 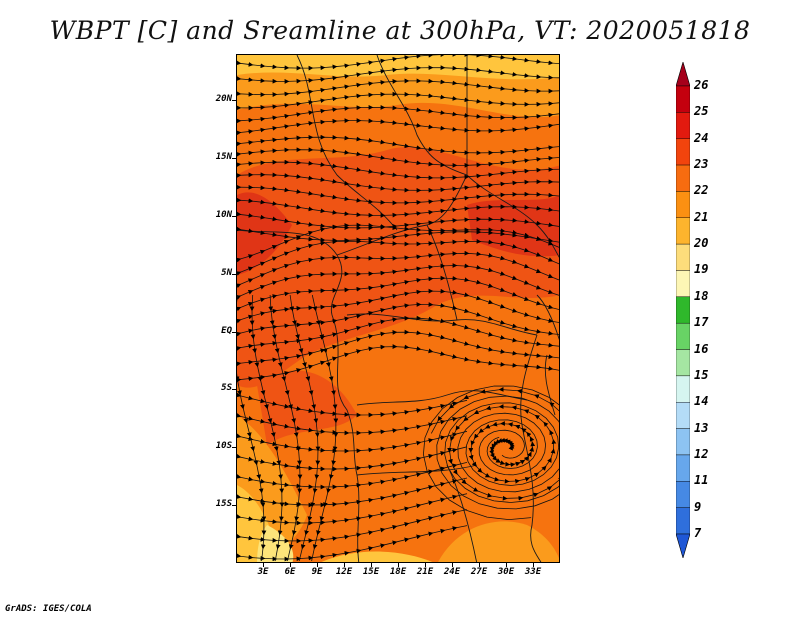 What do you see at coordinates (698, 533) in the screenshot?
I see `colorbar-label: 7` at bounding box center [698, 533].